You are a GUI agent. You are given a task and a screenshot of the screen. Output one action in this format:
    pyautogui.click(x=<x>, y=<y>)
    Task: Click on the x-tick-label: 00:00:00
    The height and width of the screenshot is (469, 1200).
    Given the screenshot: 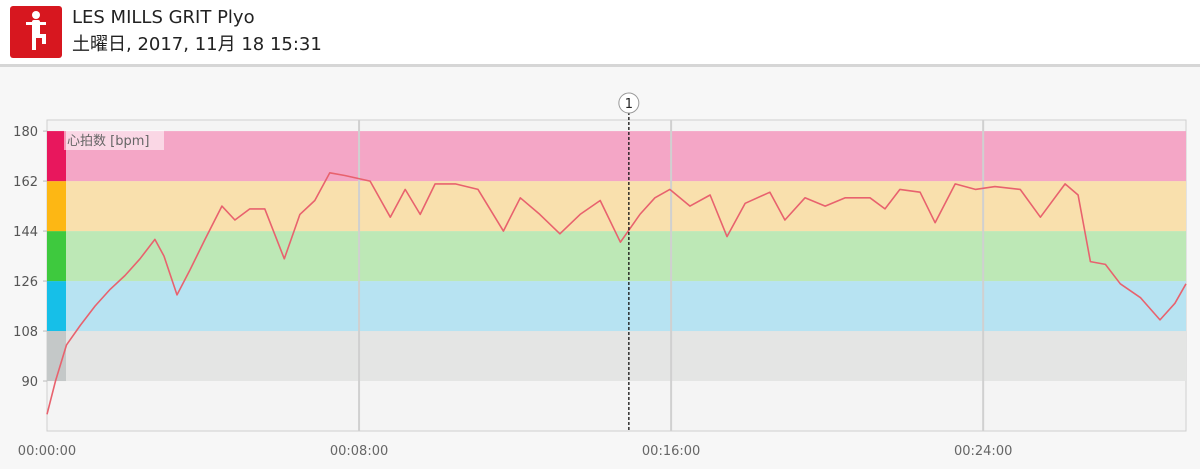 What is the action you would take?
    pyautogui.click(x=47, y=451)
    